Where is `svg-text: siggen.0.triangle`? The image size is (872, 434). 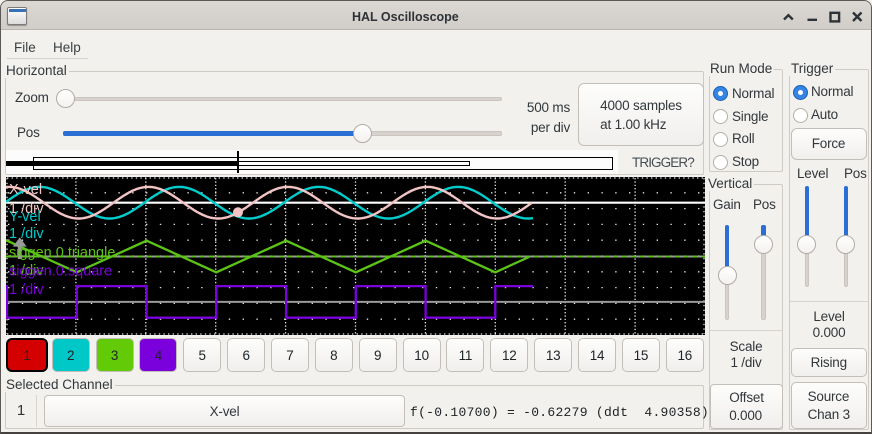 svg-text: siggen.0.triangle is located at coordinates (62, 253).